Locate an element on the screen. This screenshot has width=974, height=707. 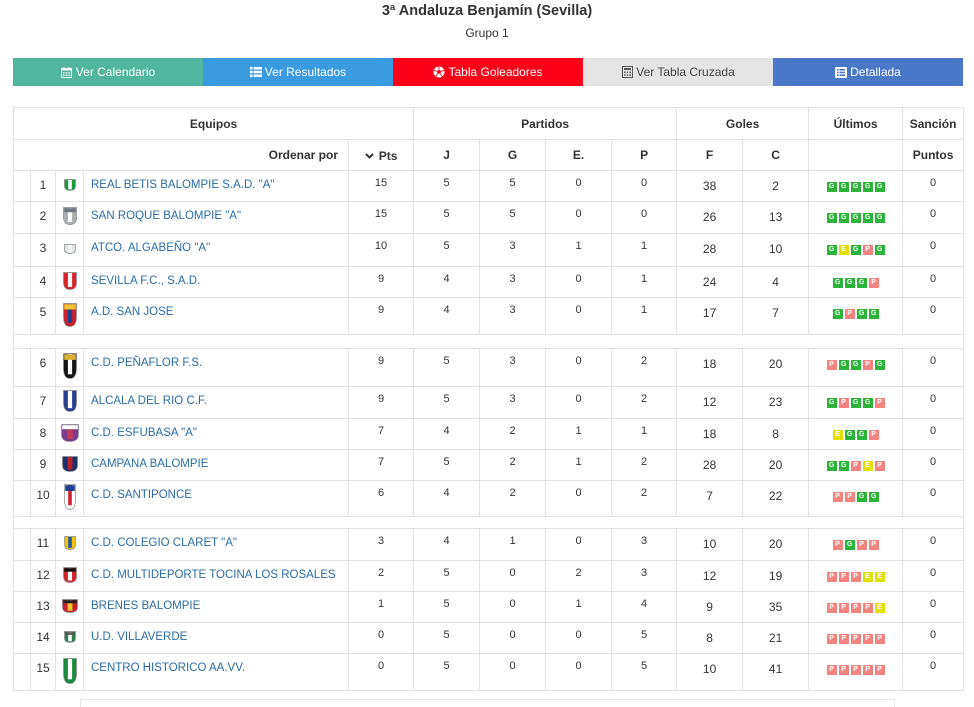
colegio-claret-crest-icon is located at coordinates (69, 543).